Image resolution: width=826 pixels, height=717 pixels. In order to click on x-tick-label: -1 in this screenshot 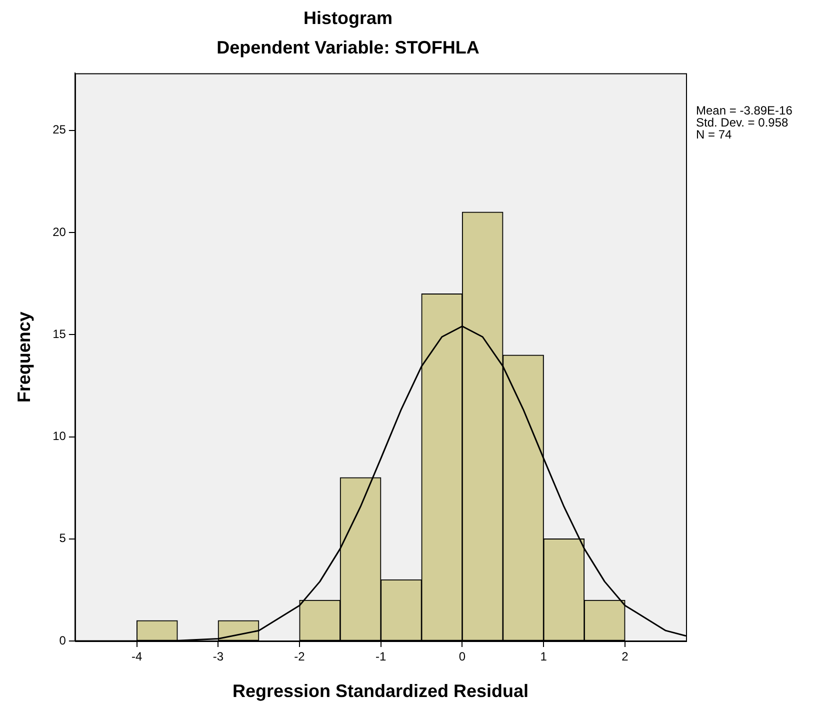, I will do `click(381, 657)`.